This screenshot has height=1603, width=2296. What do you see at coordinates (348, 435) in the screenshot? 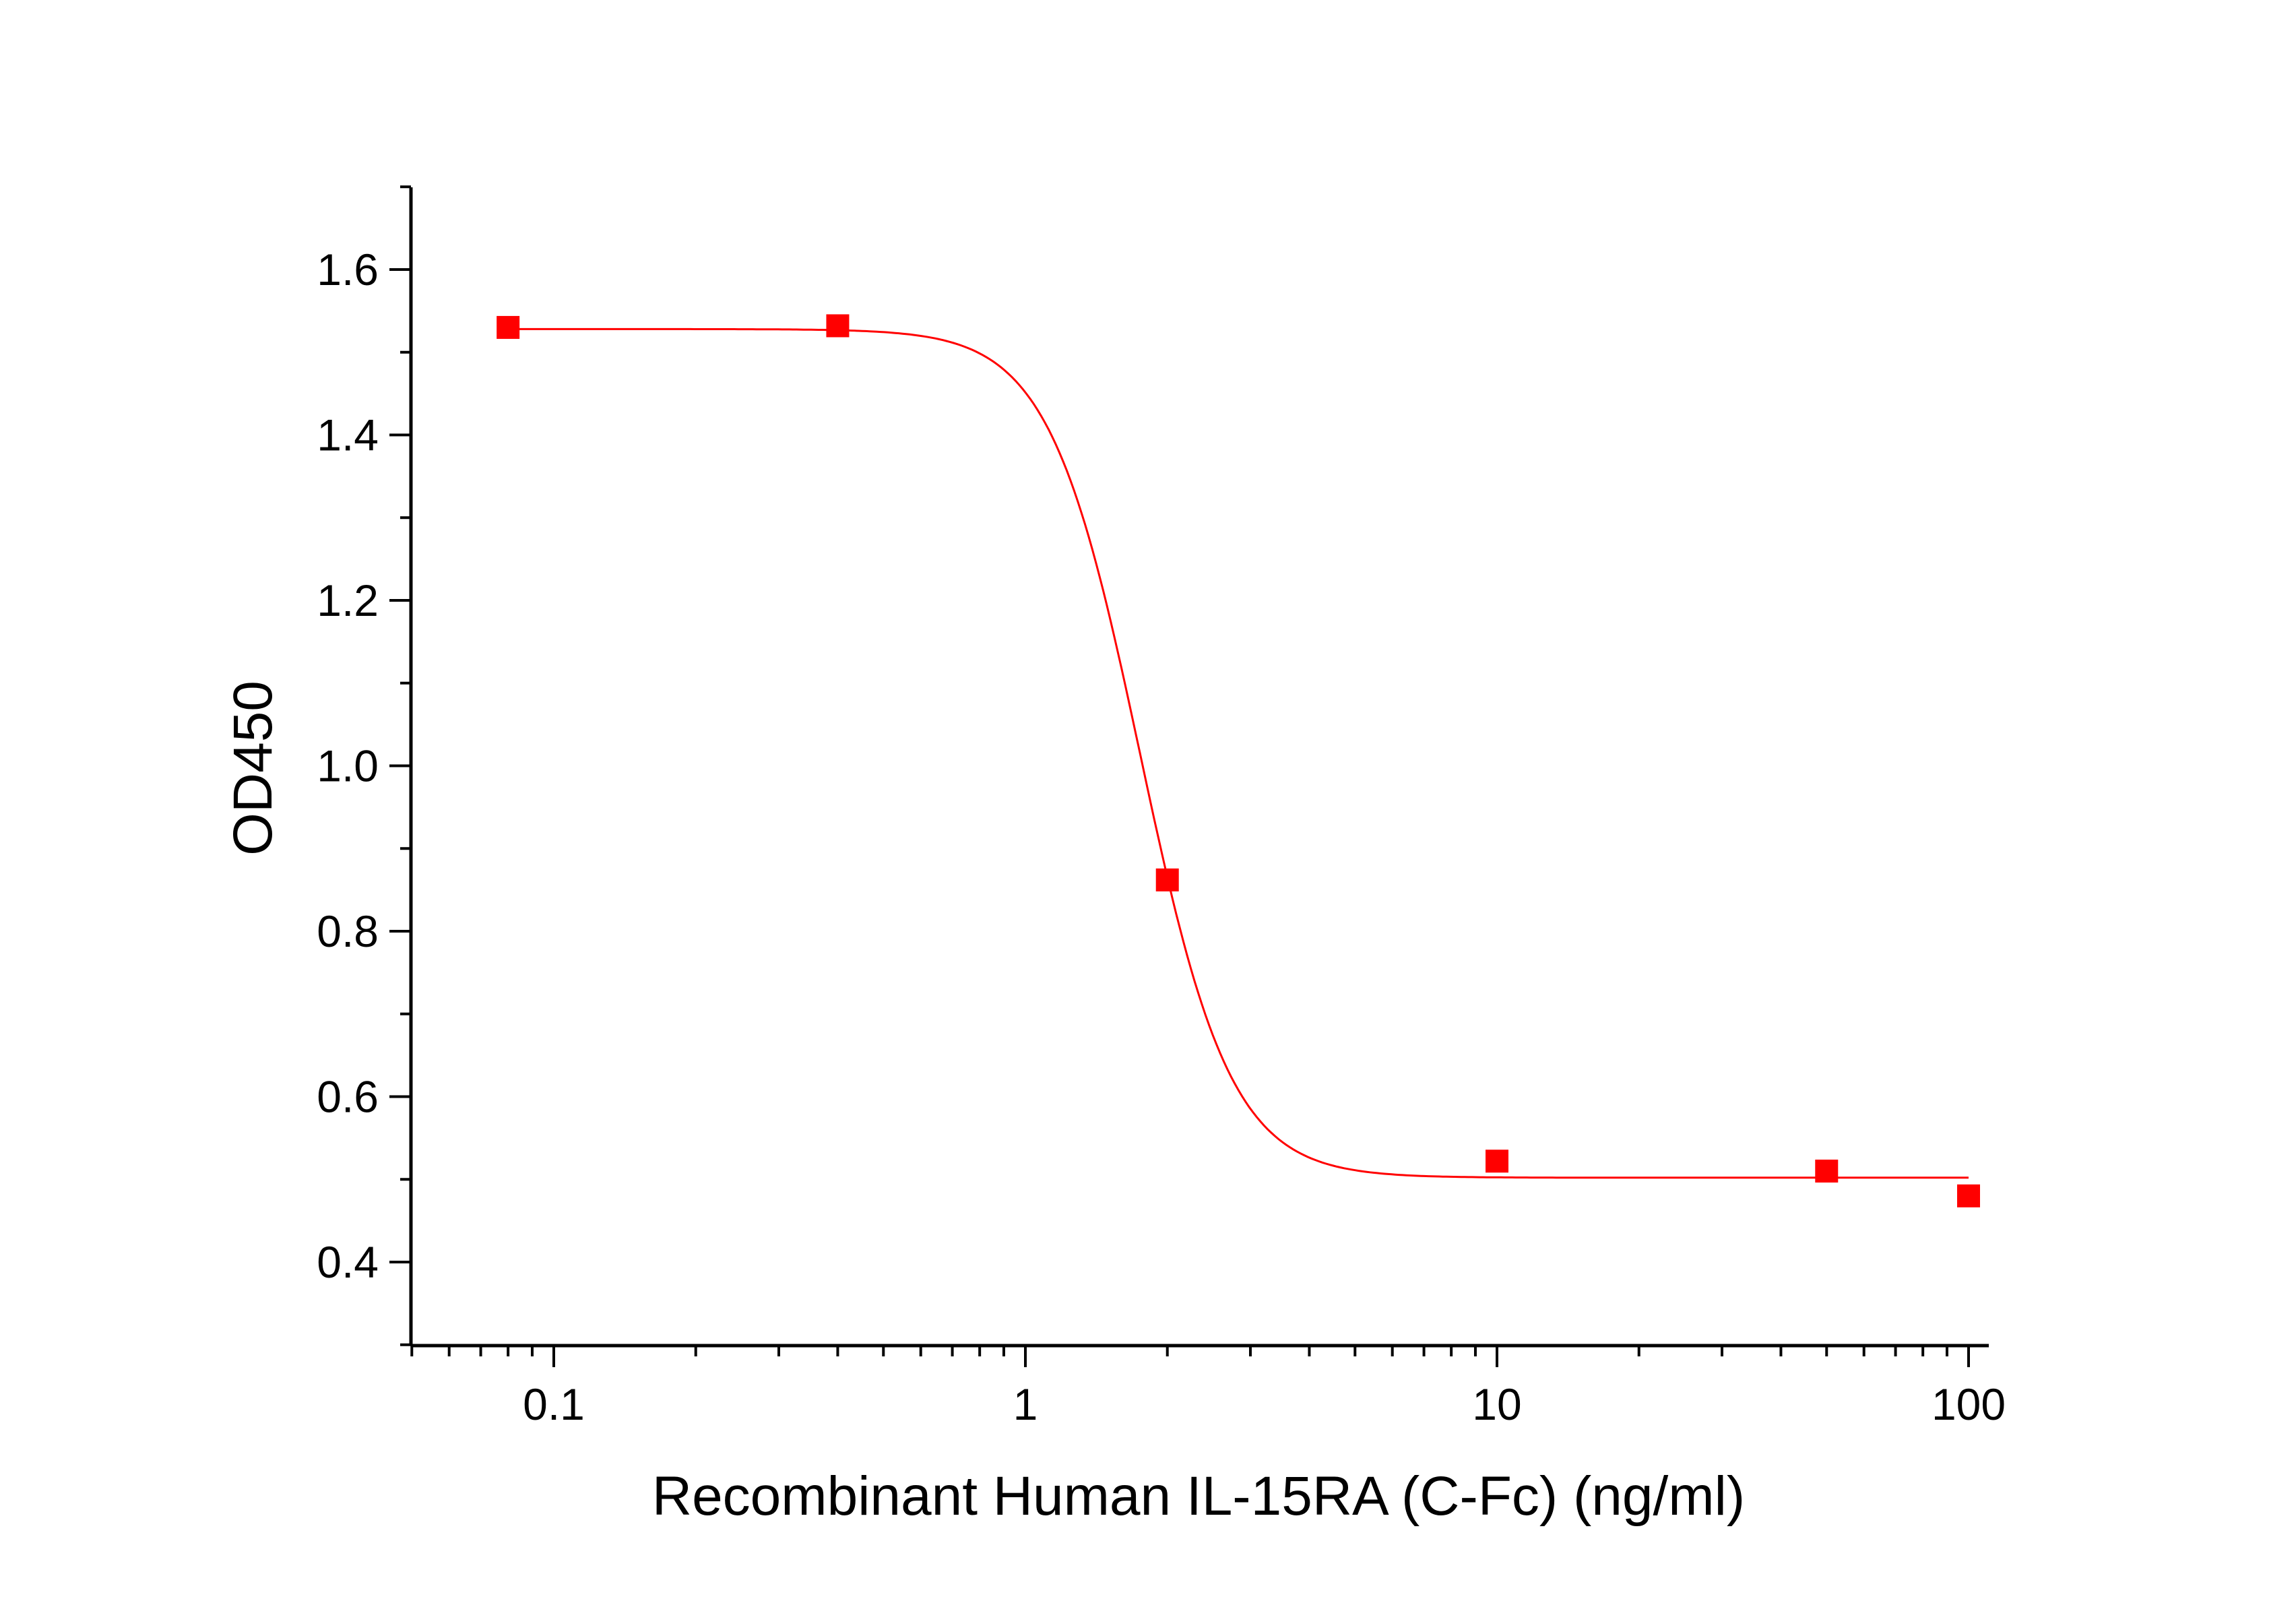
I see `y-tick-label: 1.4` at bounding box center [348, 435].